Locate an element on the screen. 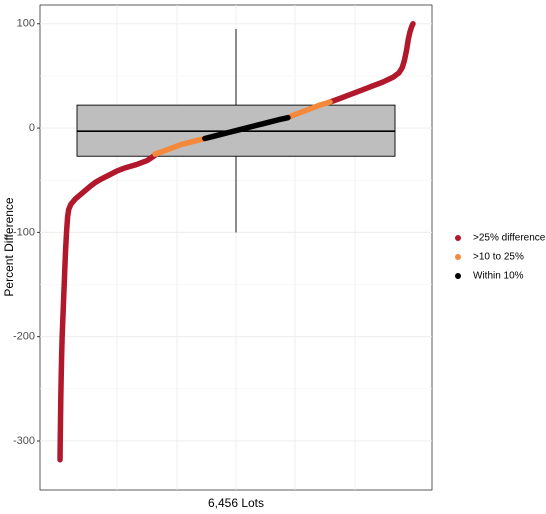  y-axis-title: Percent Difference is located at coordinates (9, 246).